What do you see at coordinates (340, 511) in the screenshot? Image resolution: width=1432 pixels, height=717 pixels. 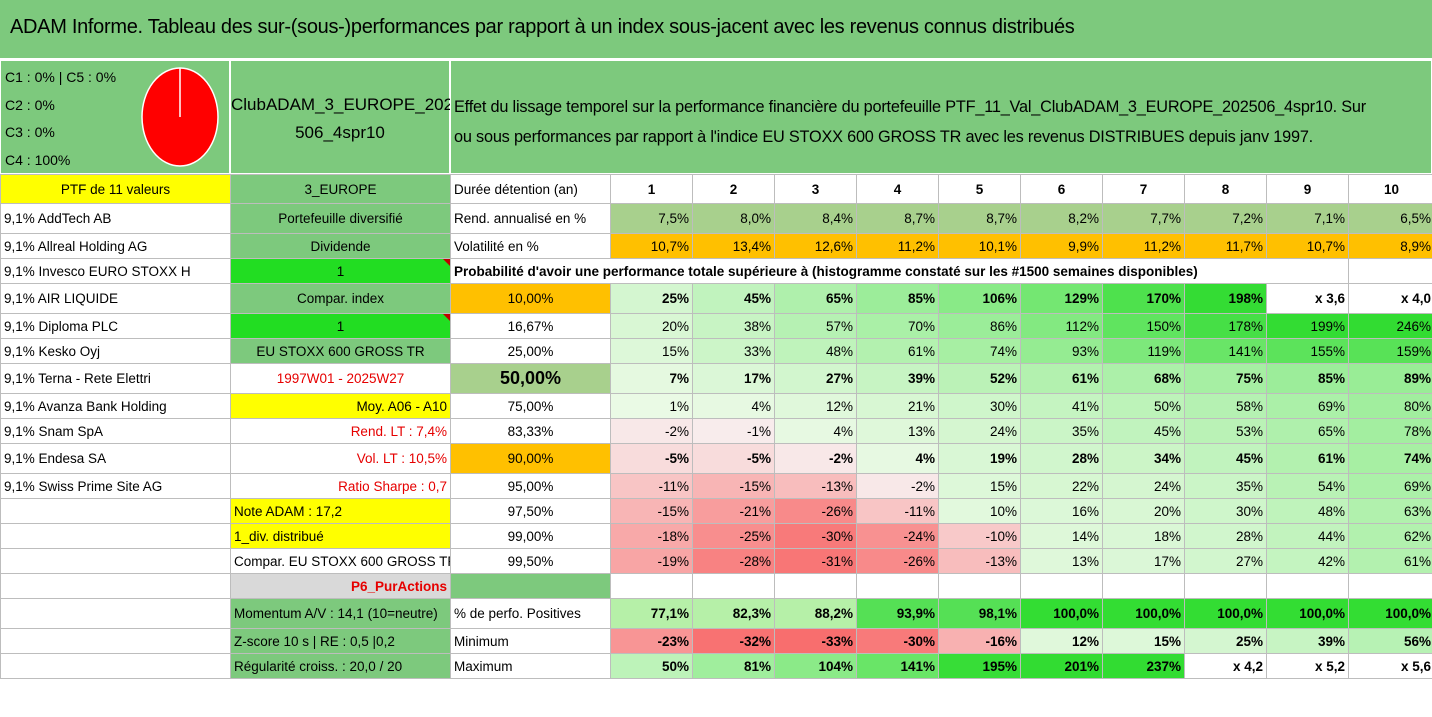 I see `note-cell: Note ADAM : 17,2` at bounding box center [340, 511].